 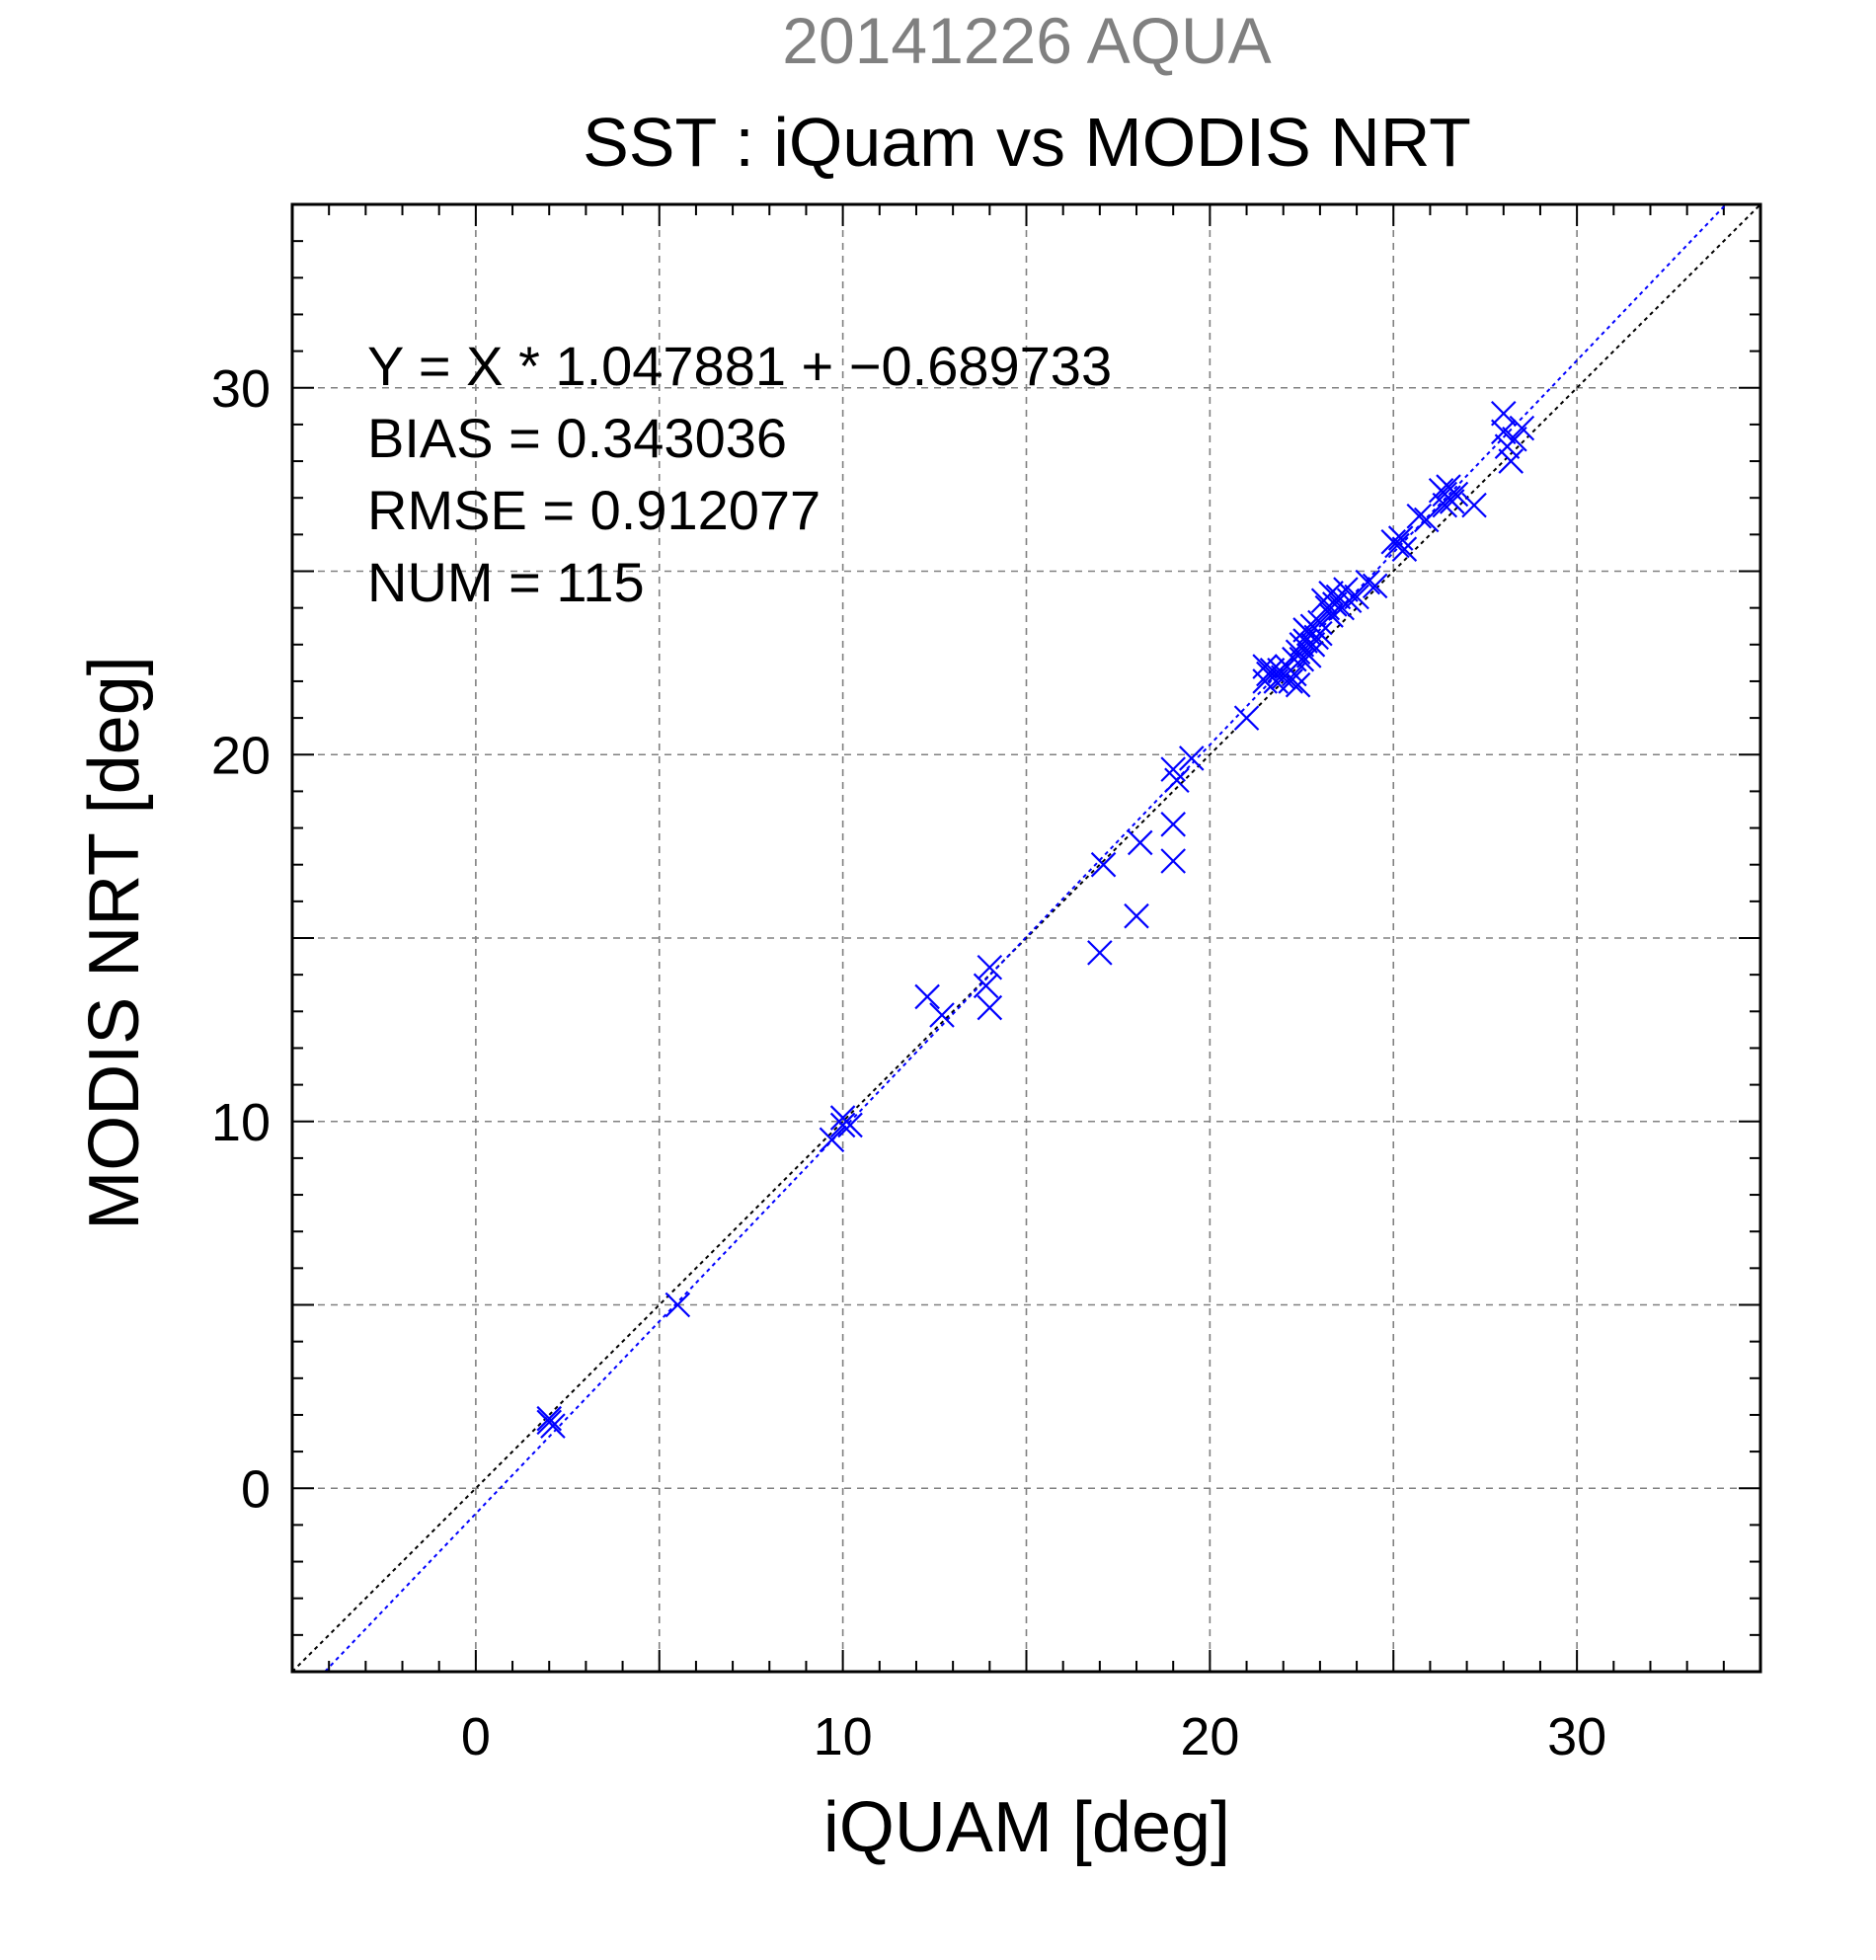 What do you see at coordinates (844, 1737) in the screenshot?
I see `x-tick-label: 10` at bounding box center [844, 1737].